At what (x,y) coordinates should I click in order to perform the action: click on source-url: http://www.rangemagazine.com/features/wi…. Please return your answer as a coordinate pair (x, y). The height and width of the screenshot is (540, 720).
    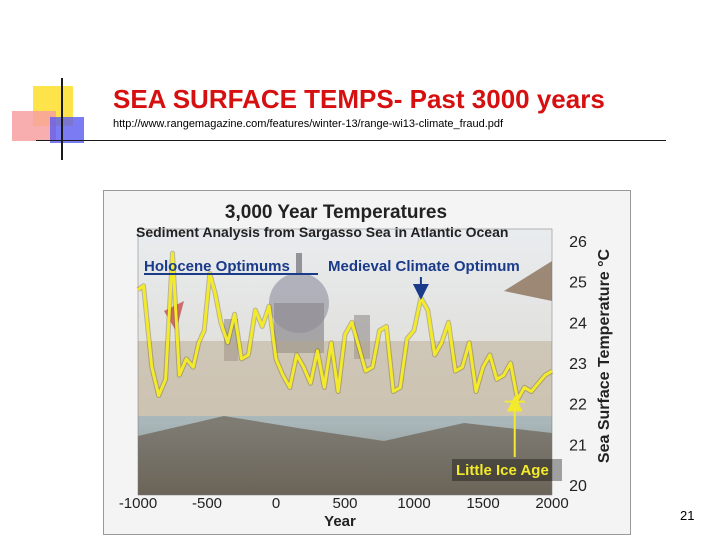
    Looking at the image, I should click on (308, 124).